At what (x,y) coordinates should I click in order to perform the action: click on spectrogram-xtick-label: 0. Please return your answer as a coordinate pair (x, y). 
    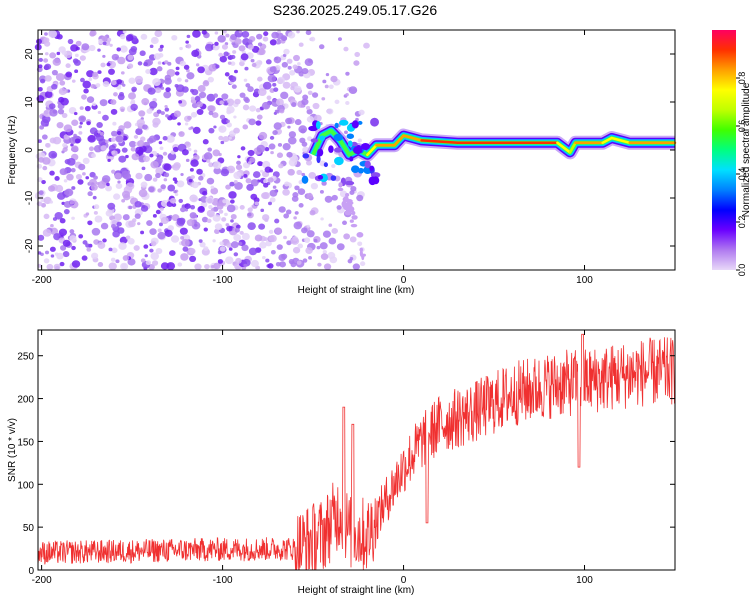
    Looking at the image, I should click on (404, 280).